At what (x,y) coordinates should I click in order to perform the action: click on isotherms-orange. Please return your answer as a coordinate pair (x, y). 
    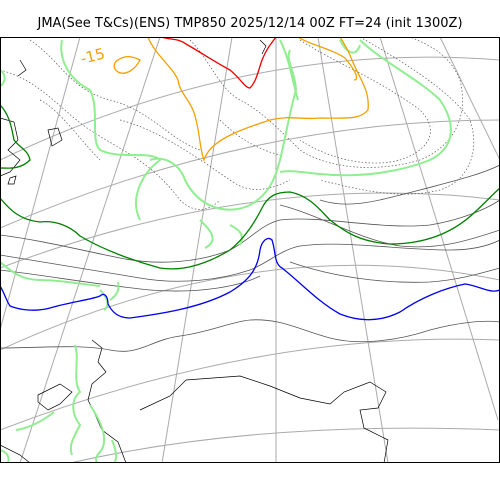
    Looking at the image, I should click on (241, 99).